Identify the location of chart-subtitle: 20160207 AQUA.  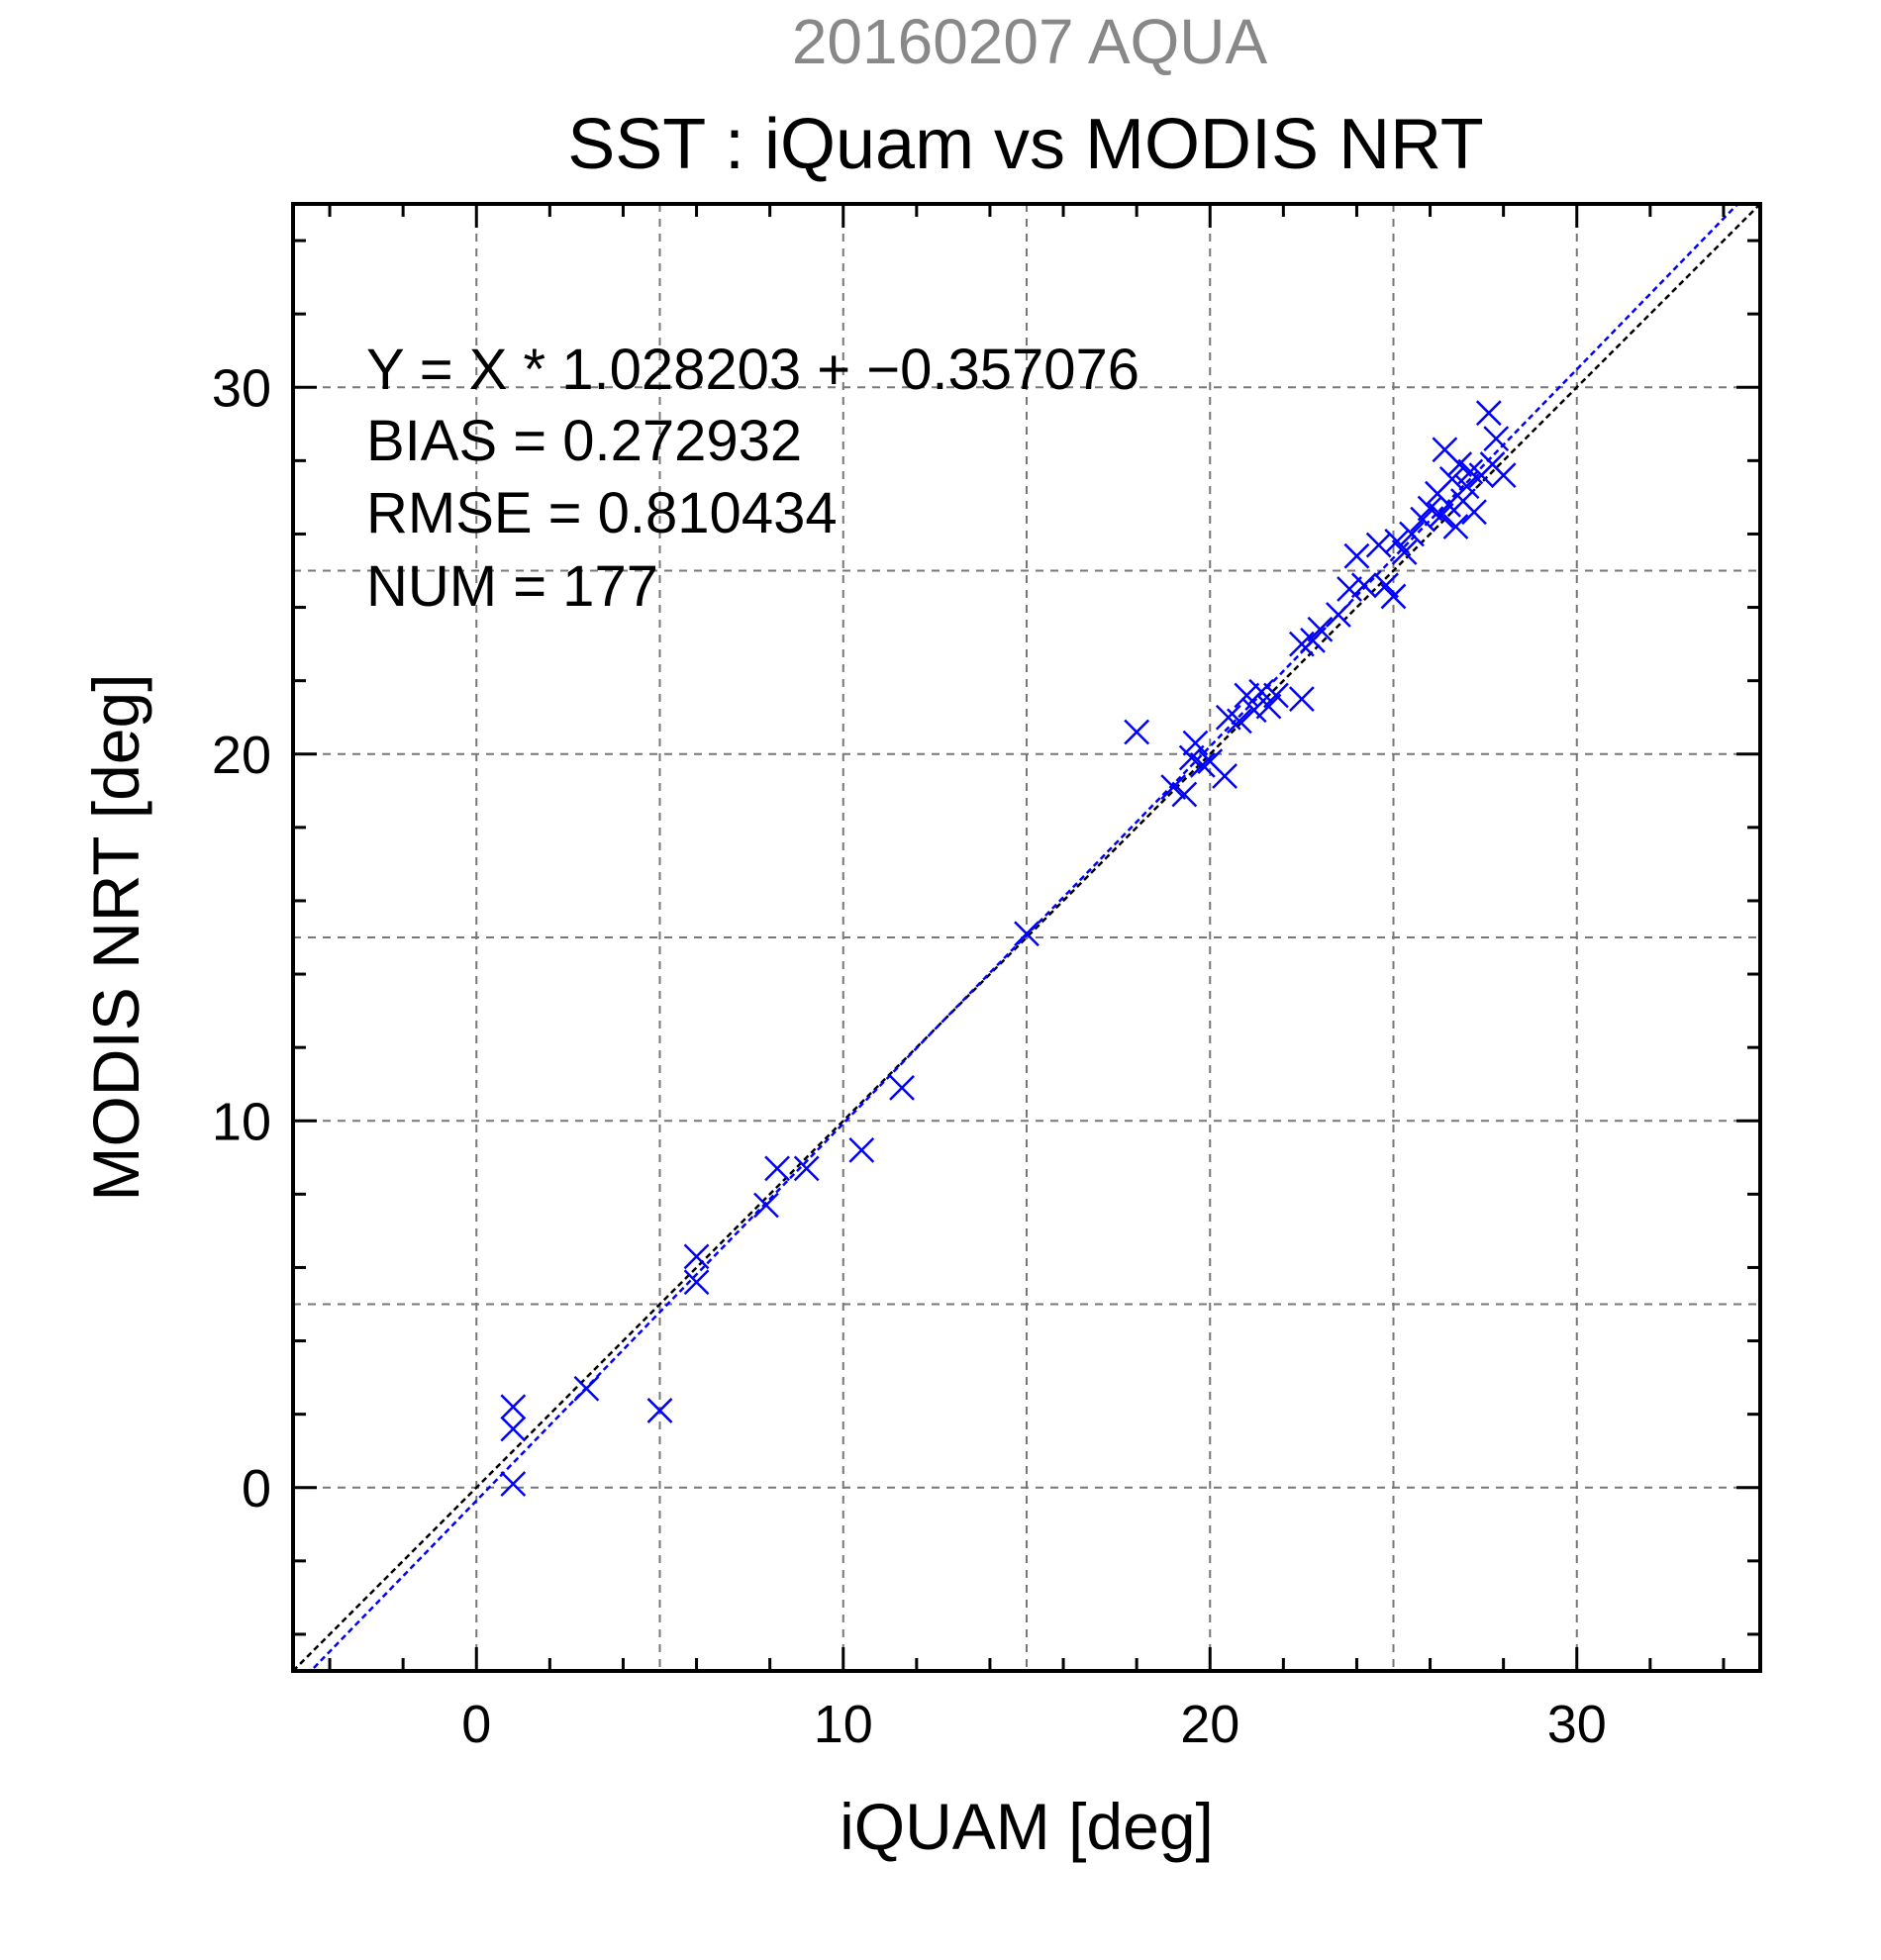
(1030, 41).